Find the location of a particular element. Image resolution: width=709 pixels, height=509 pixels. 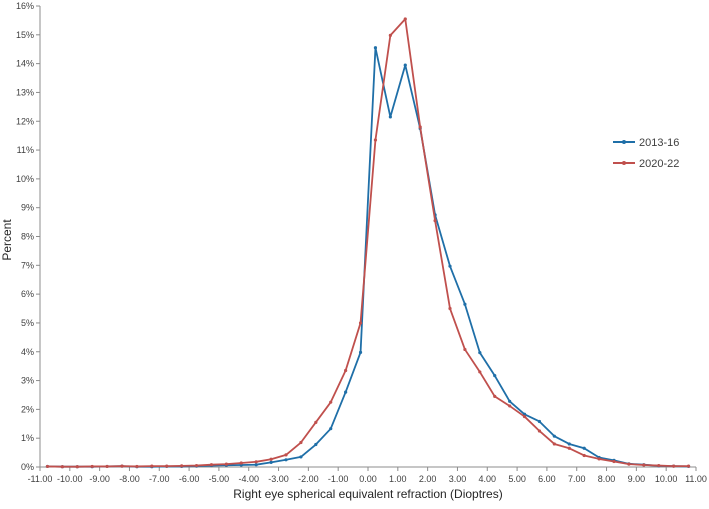

y-tick-label: 13% is located at coordinates (25, 92).